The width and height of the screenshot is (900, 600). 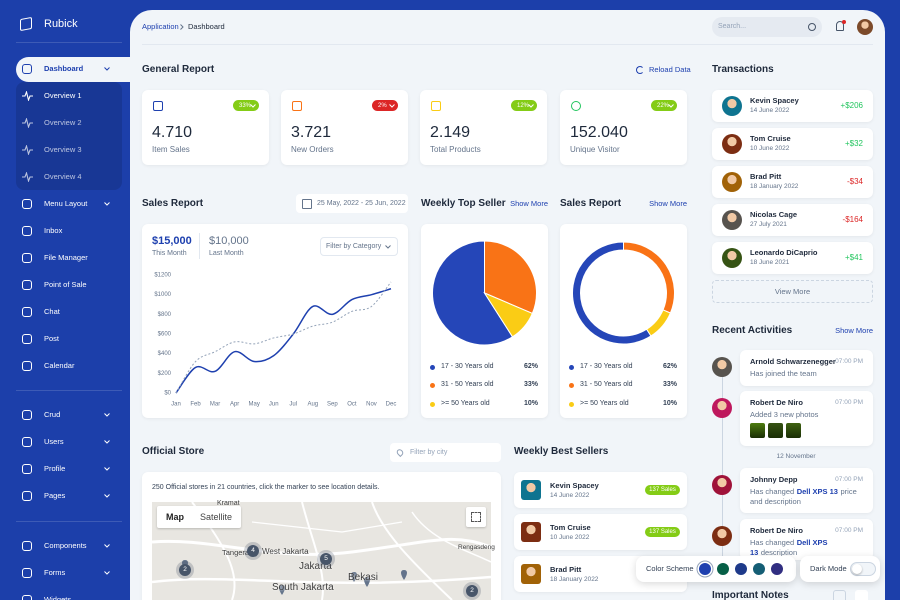 I want to click on activity-time: 07:00 PM, so click(x=849, y=402).